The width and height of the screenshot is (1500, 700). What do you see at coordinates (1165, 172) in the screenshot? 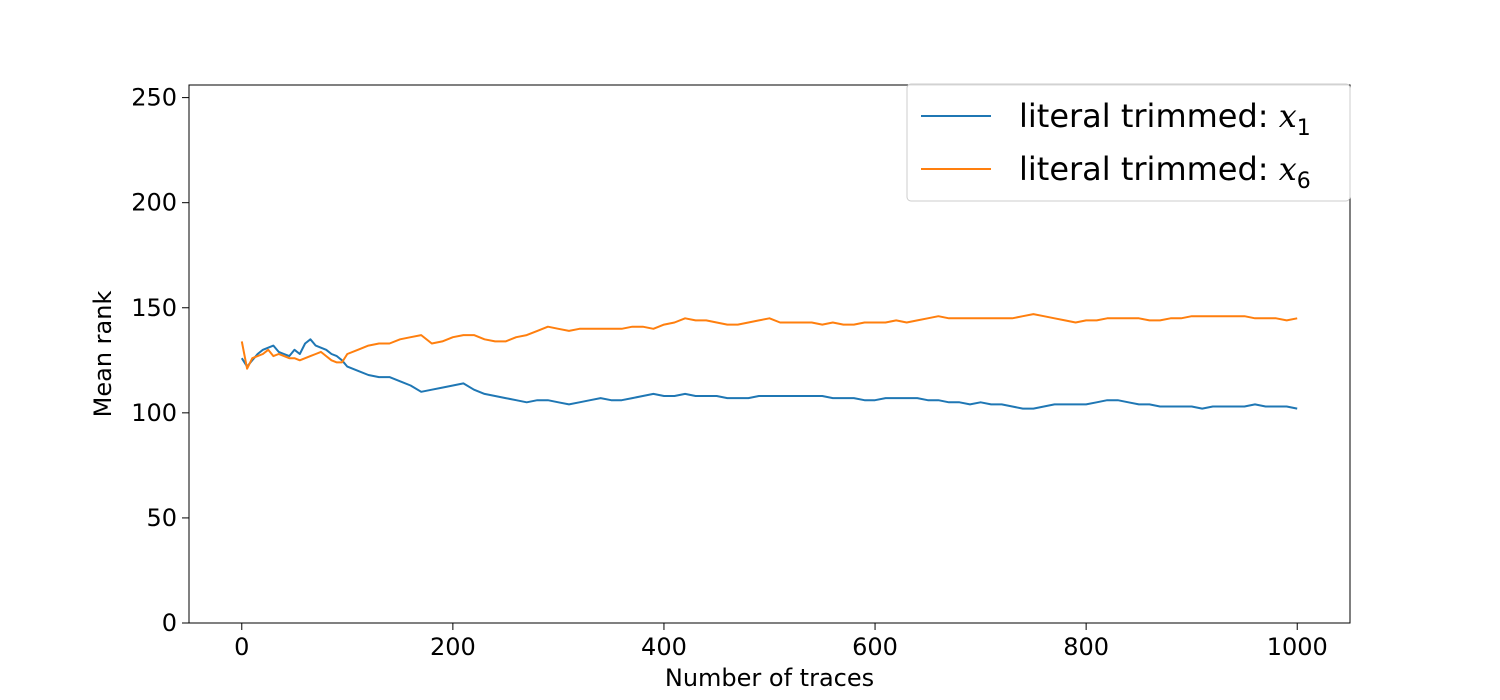
I see `legend-label: literal trimmed: x6` at bounding box center [1165, 172].